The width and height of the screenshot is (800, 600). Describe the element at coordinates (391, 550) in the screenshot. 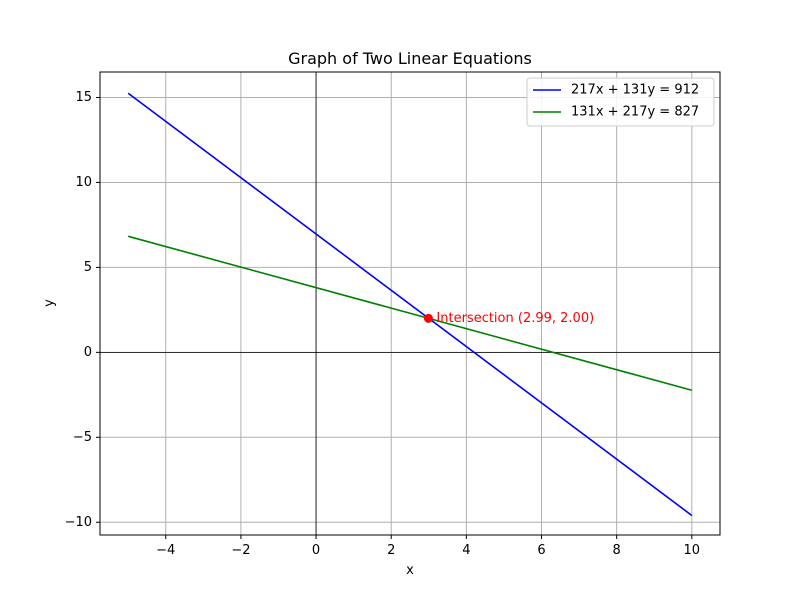

I see `x-tick-label: 2` at that location.